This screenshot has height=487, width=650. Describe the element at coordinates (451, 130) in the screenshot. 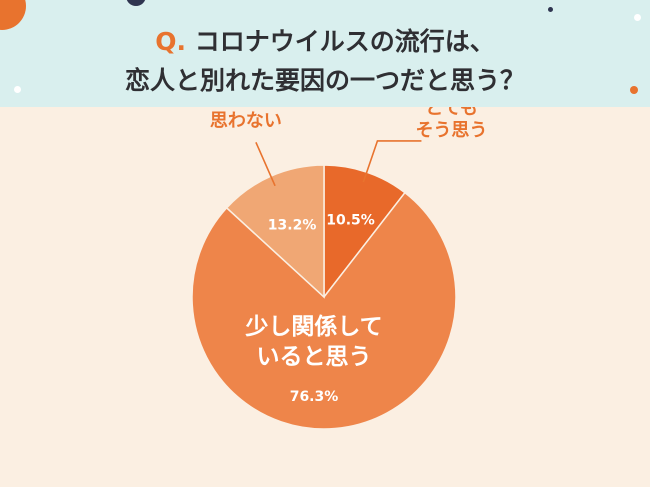

I see `category-label-0-1: そう思う` at that location.